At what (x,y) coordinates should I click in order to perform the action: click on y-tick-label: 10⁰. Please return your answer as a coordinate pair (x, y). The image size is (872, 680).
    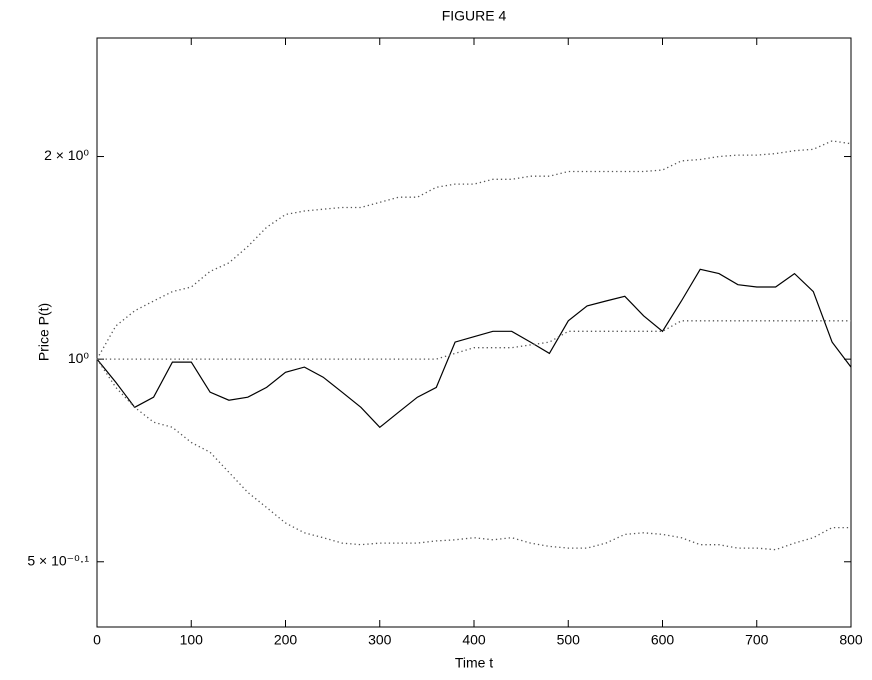
    Looking at the image, I should click on (79, 358).